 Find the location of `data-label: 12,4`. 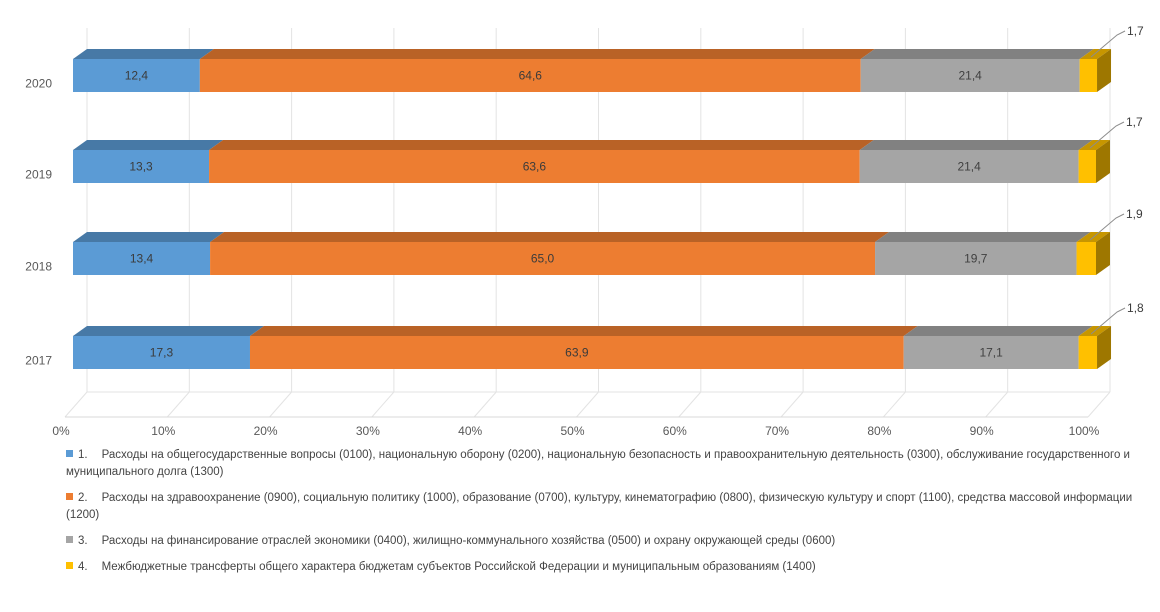

data-label: 12,4 is located at coordinates (137, 76).